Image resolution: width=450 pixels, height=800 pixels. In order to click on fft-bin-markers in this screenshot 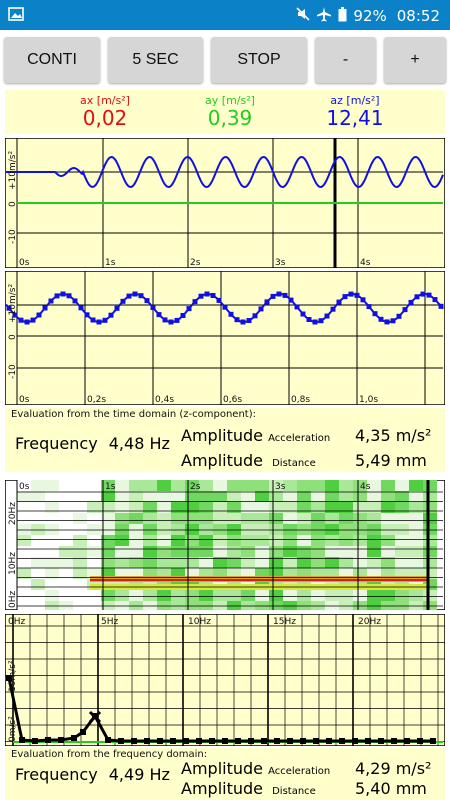, I will do `click(221, 709)`.